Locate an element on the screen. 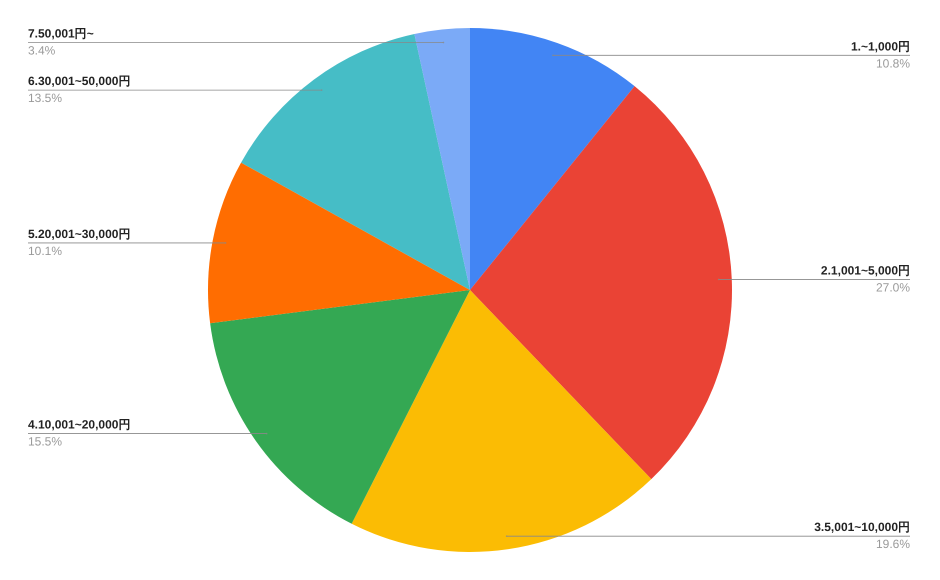 This screenshot has height=580, width=940. slice-label: 5.20,001~30,000円 is located at coordinates (79, 233).